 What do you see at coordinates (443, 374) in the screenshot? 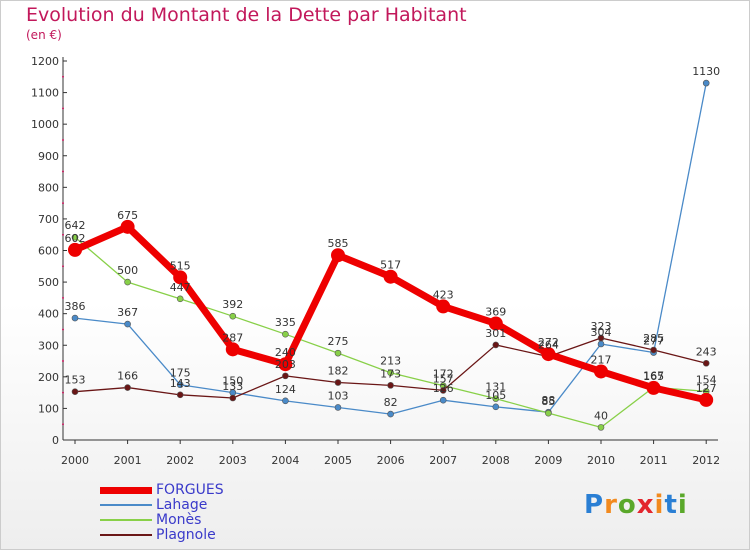
I see `data-label-monès: 172` at bounding box center [443, 374].